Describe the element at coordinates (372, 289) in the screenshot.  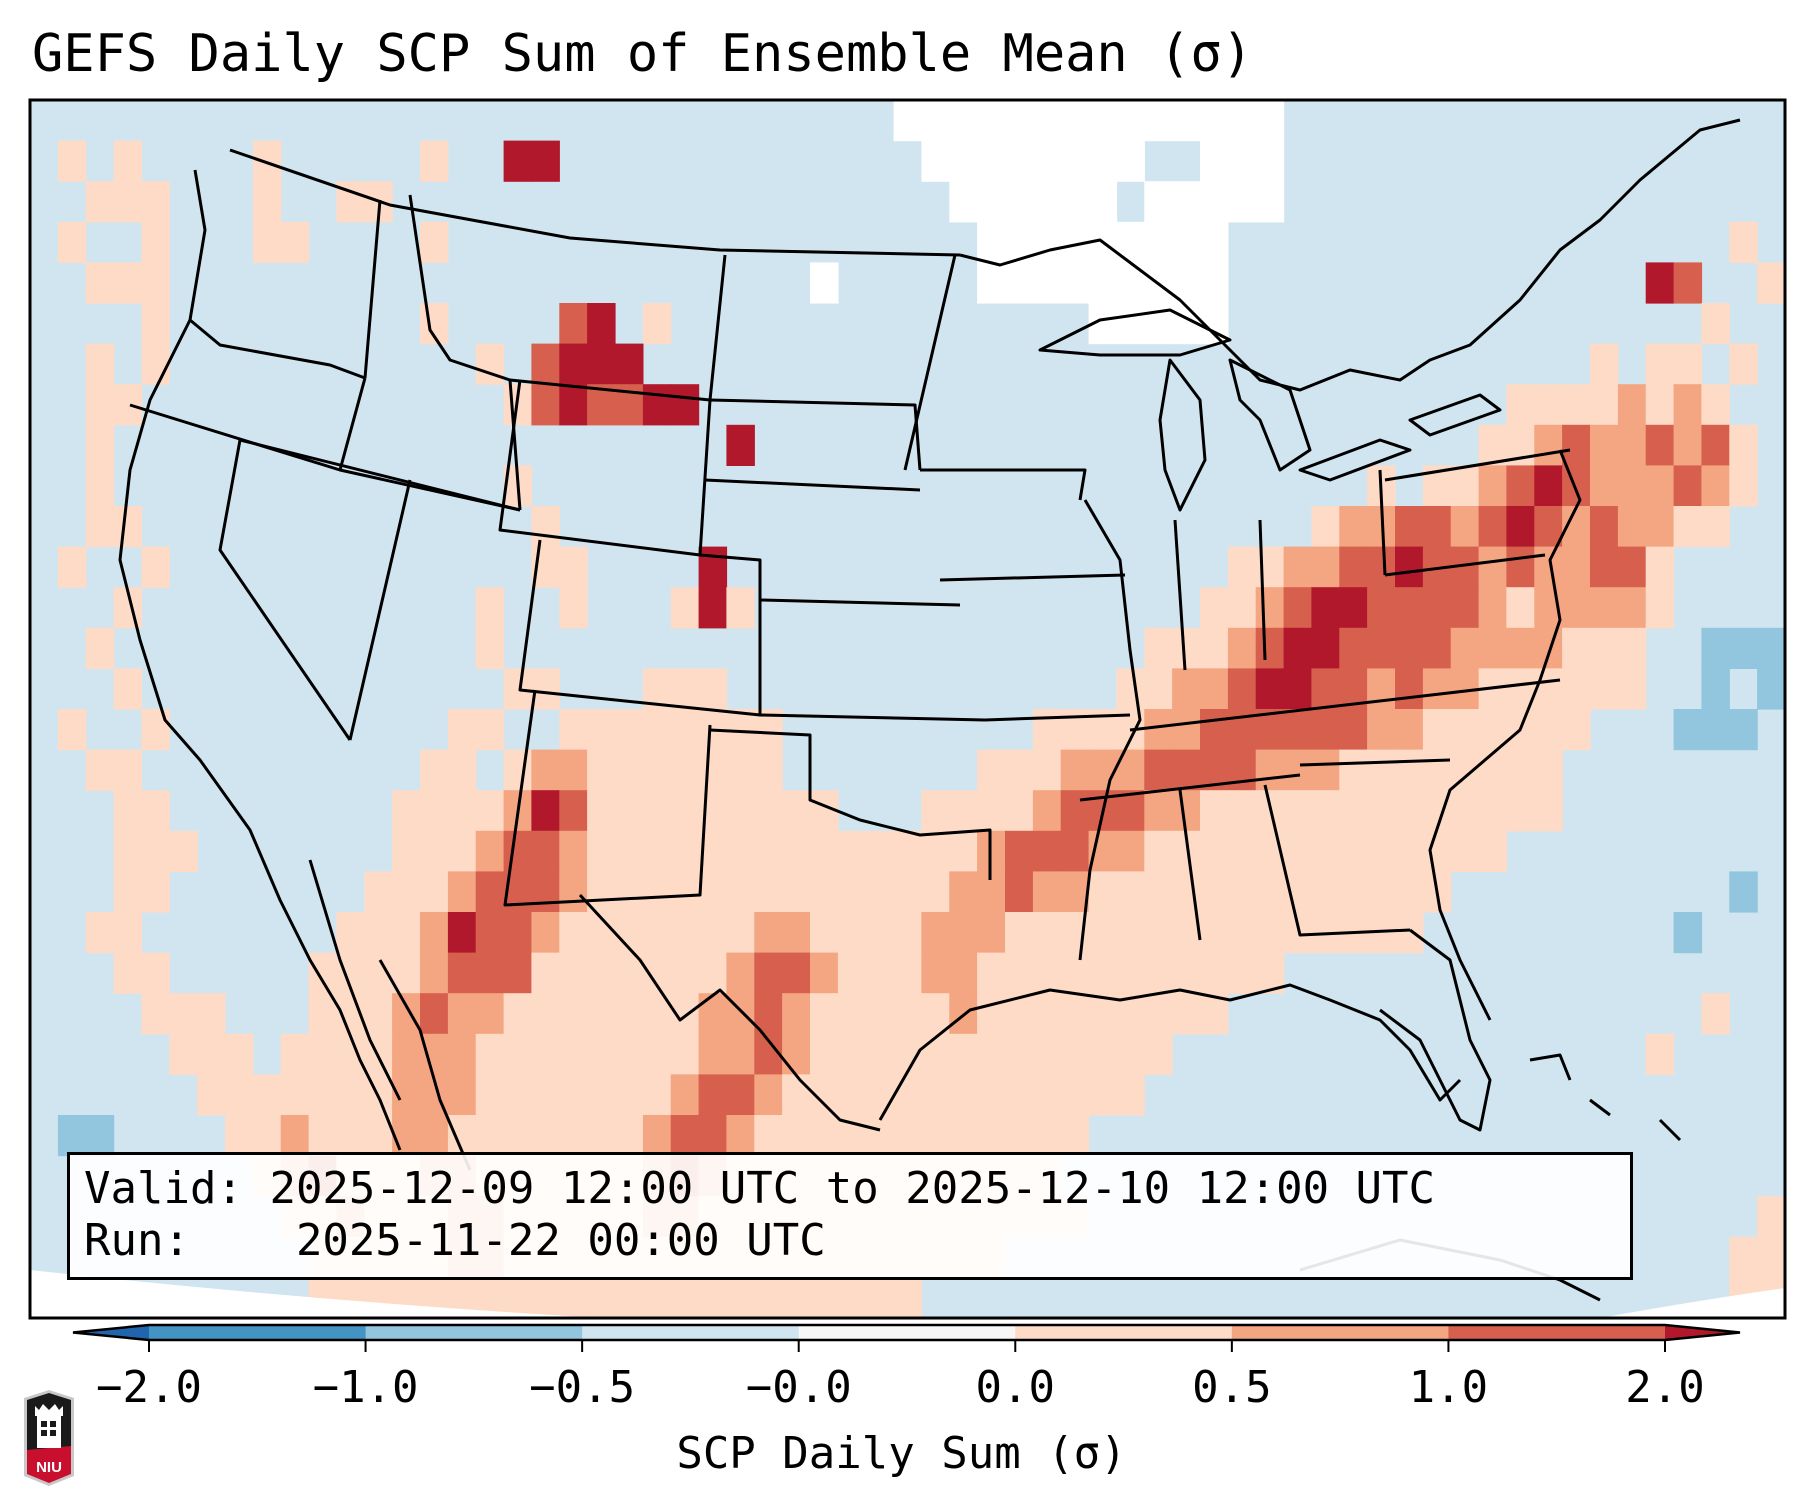
I see `wa-id-border` at that location.